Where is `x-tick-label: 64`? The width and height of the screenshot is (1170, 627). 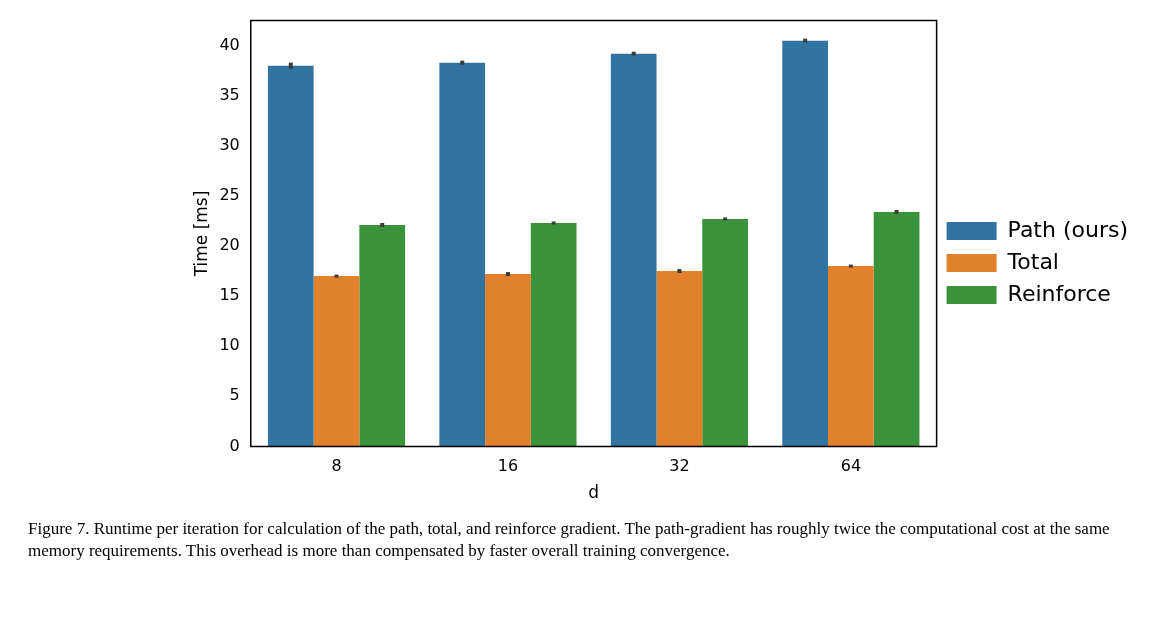 x-tick-label: 64 is located at coordinates (851, 466).